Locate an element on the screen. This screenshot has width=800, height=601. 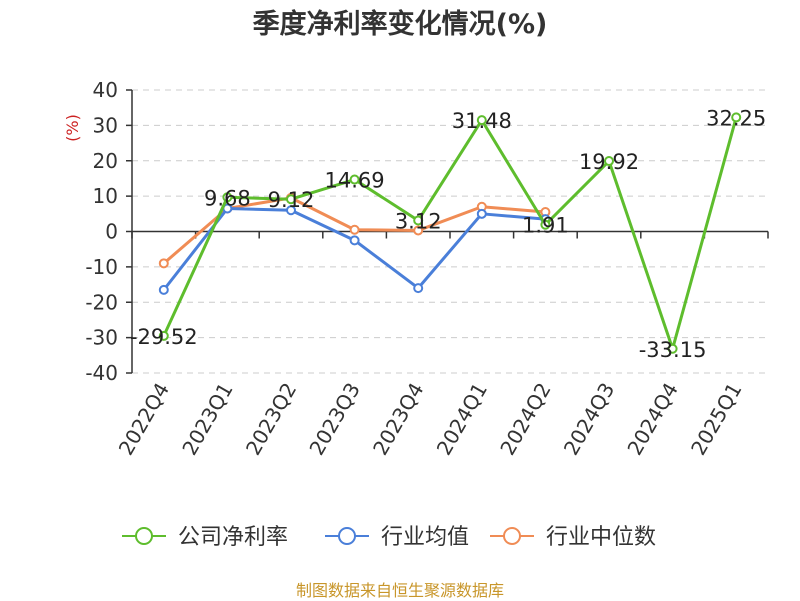
x-tick-label: 2023Q4 is located at coordinates (398, 419).